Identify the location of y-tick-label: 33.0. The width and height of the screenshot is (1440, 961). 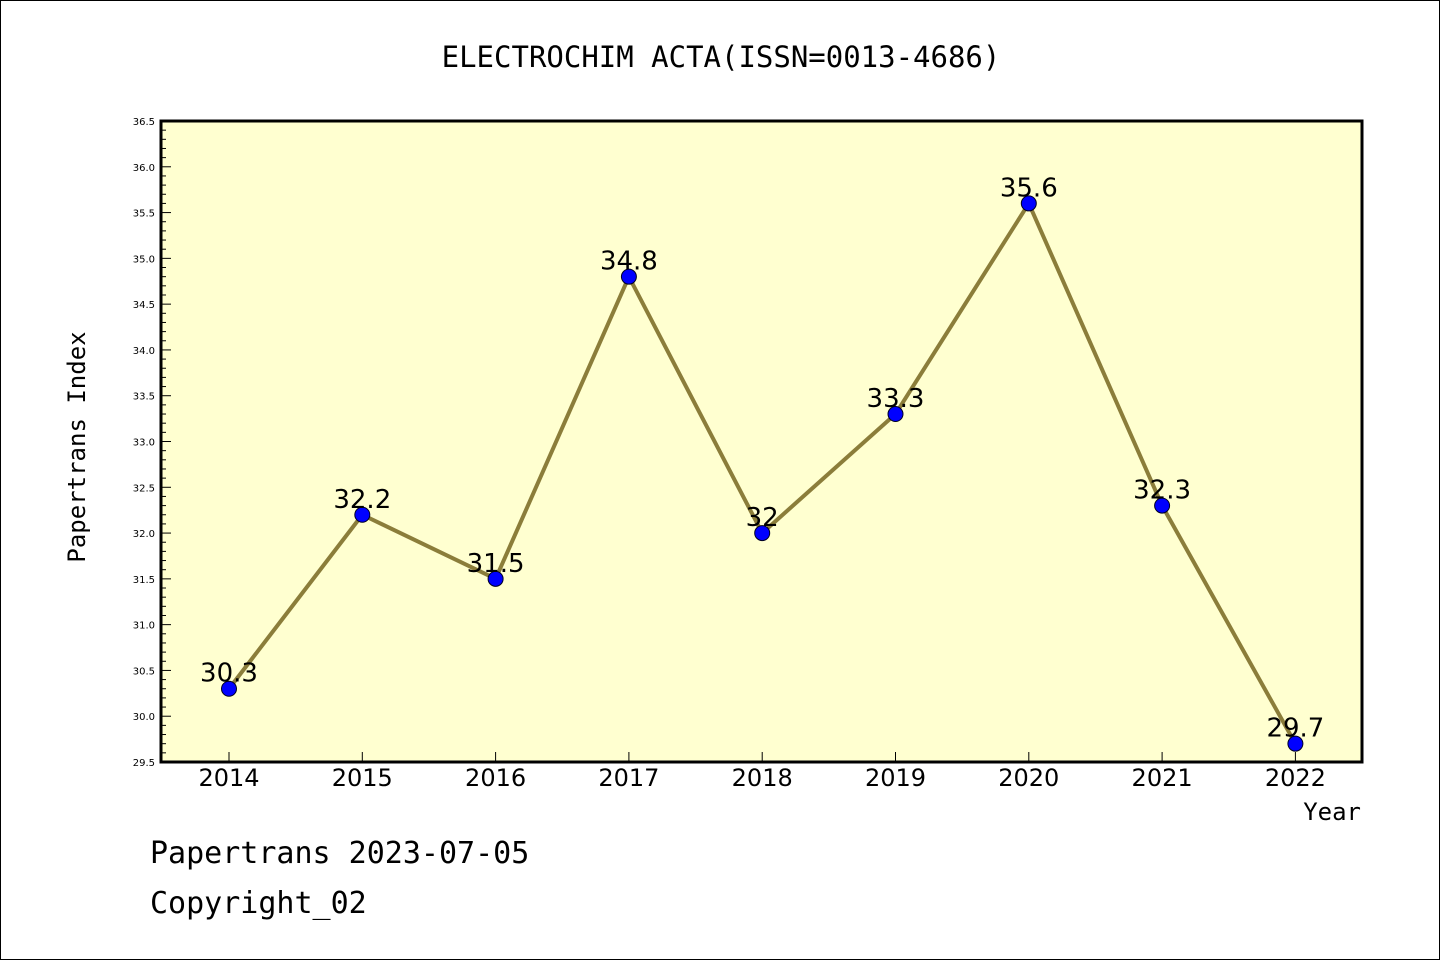
(144, 443).